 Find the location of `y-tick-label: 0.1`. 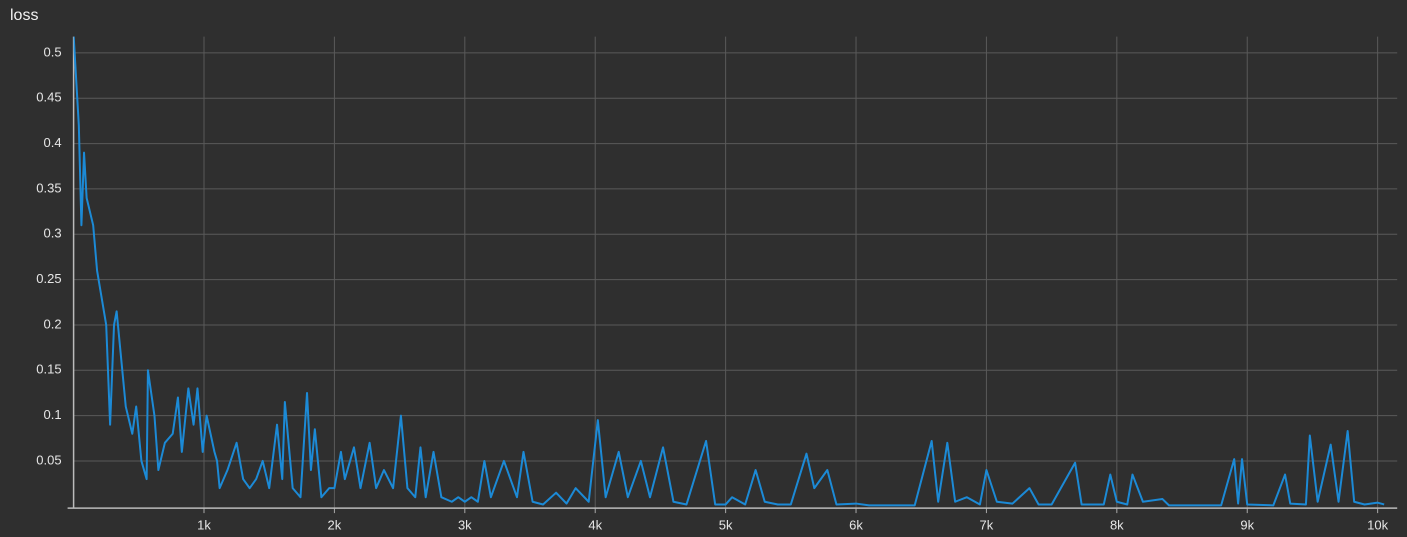

y-tick-label: 0.1 is located at coordinates (53, 414).